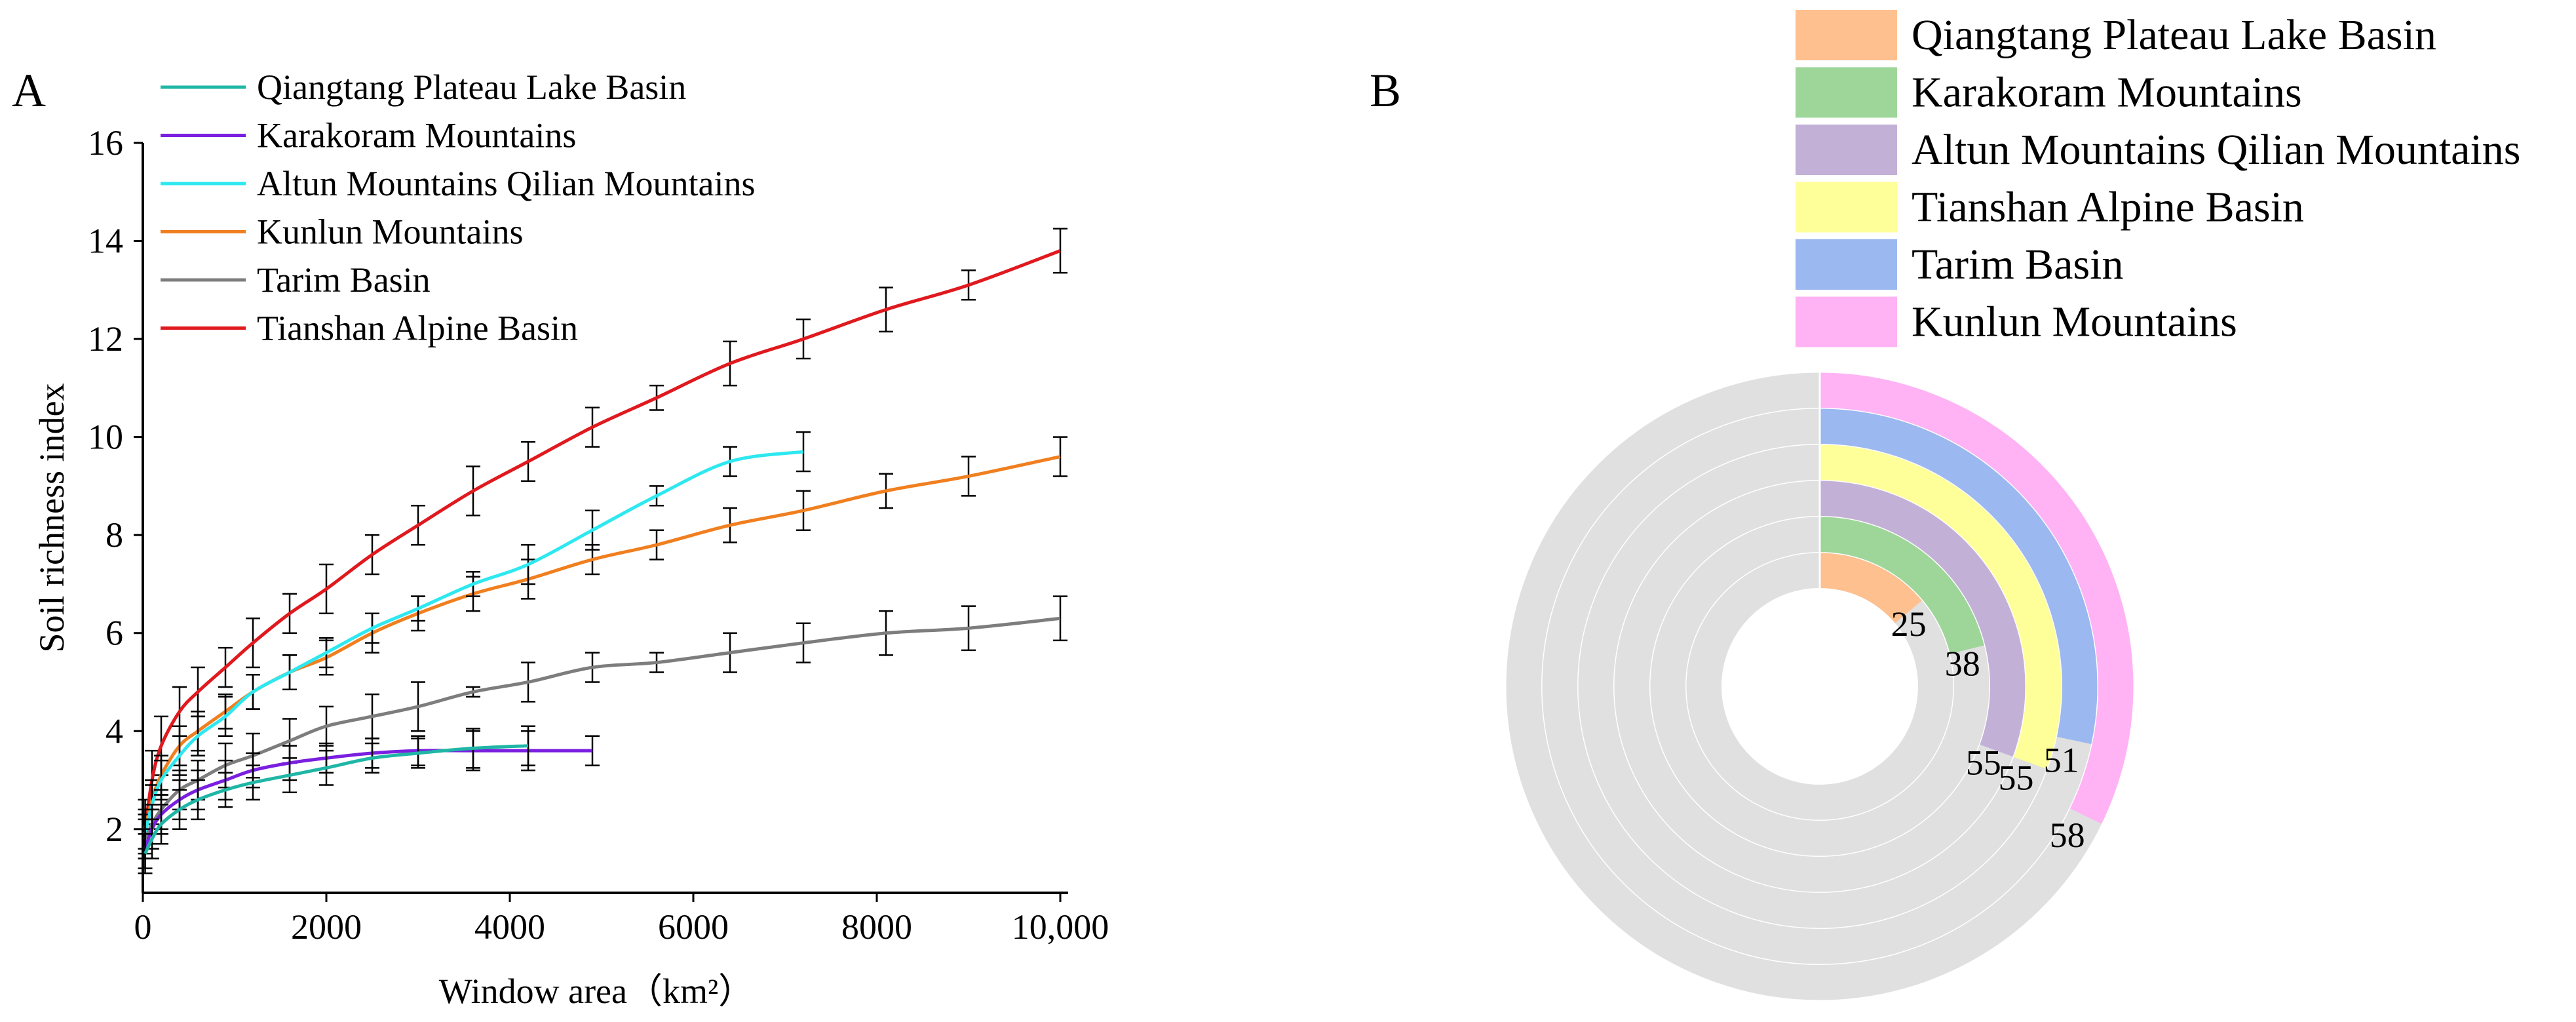  Describe the element at coordinates (115, 486) in the screenshot. I see `y-ticks: 2 4 6 8 10 12 14 16` at that location.